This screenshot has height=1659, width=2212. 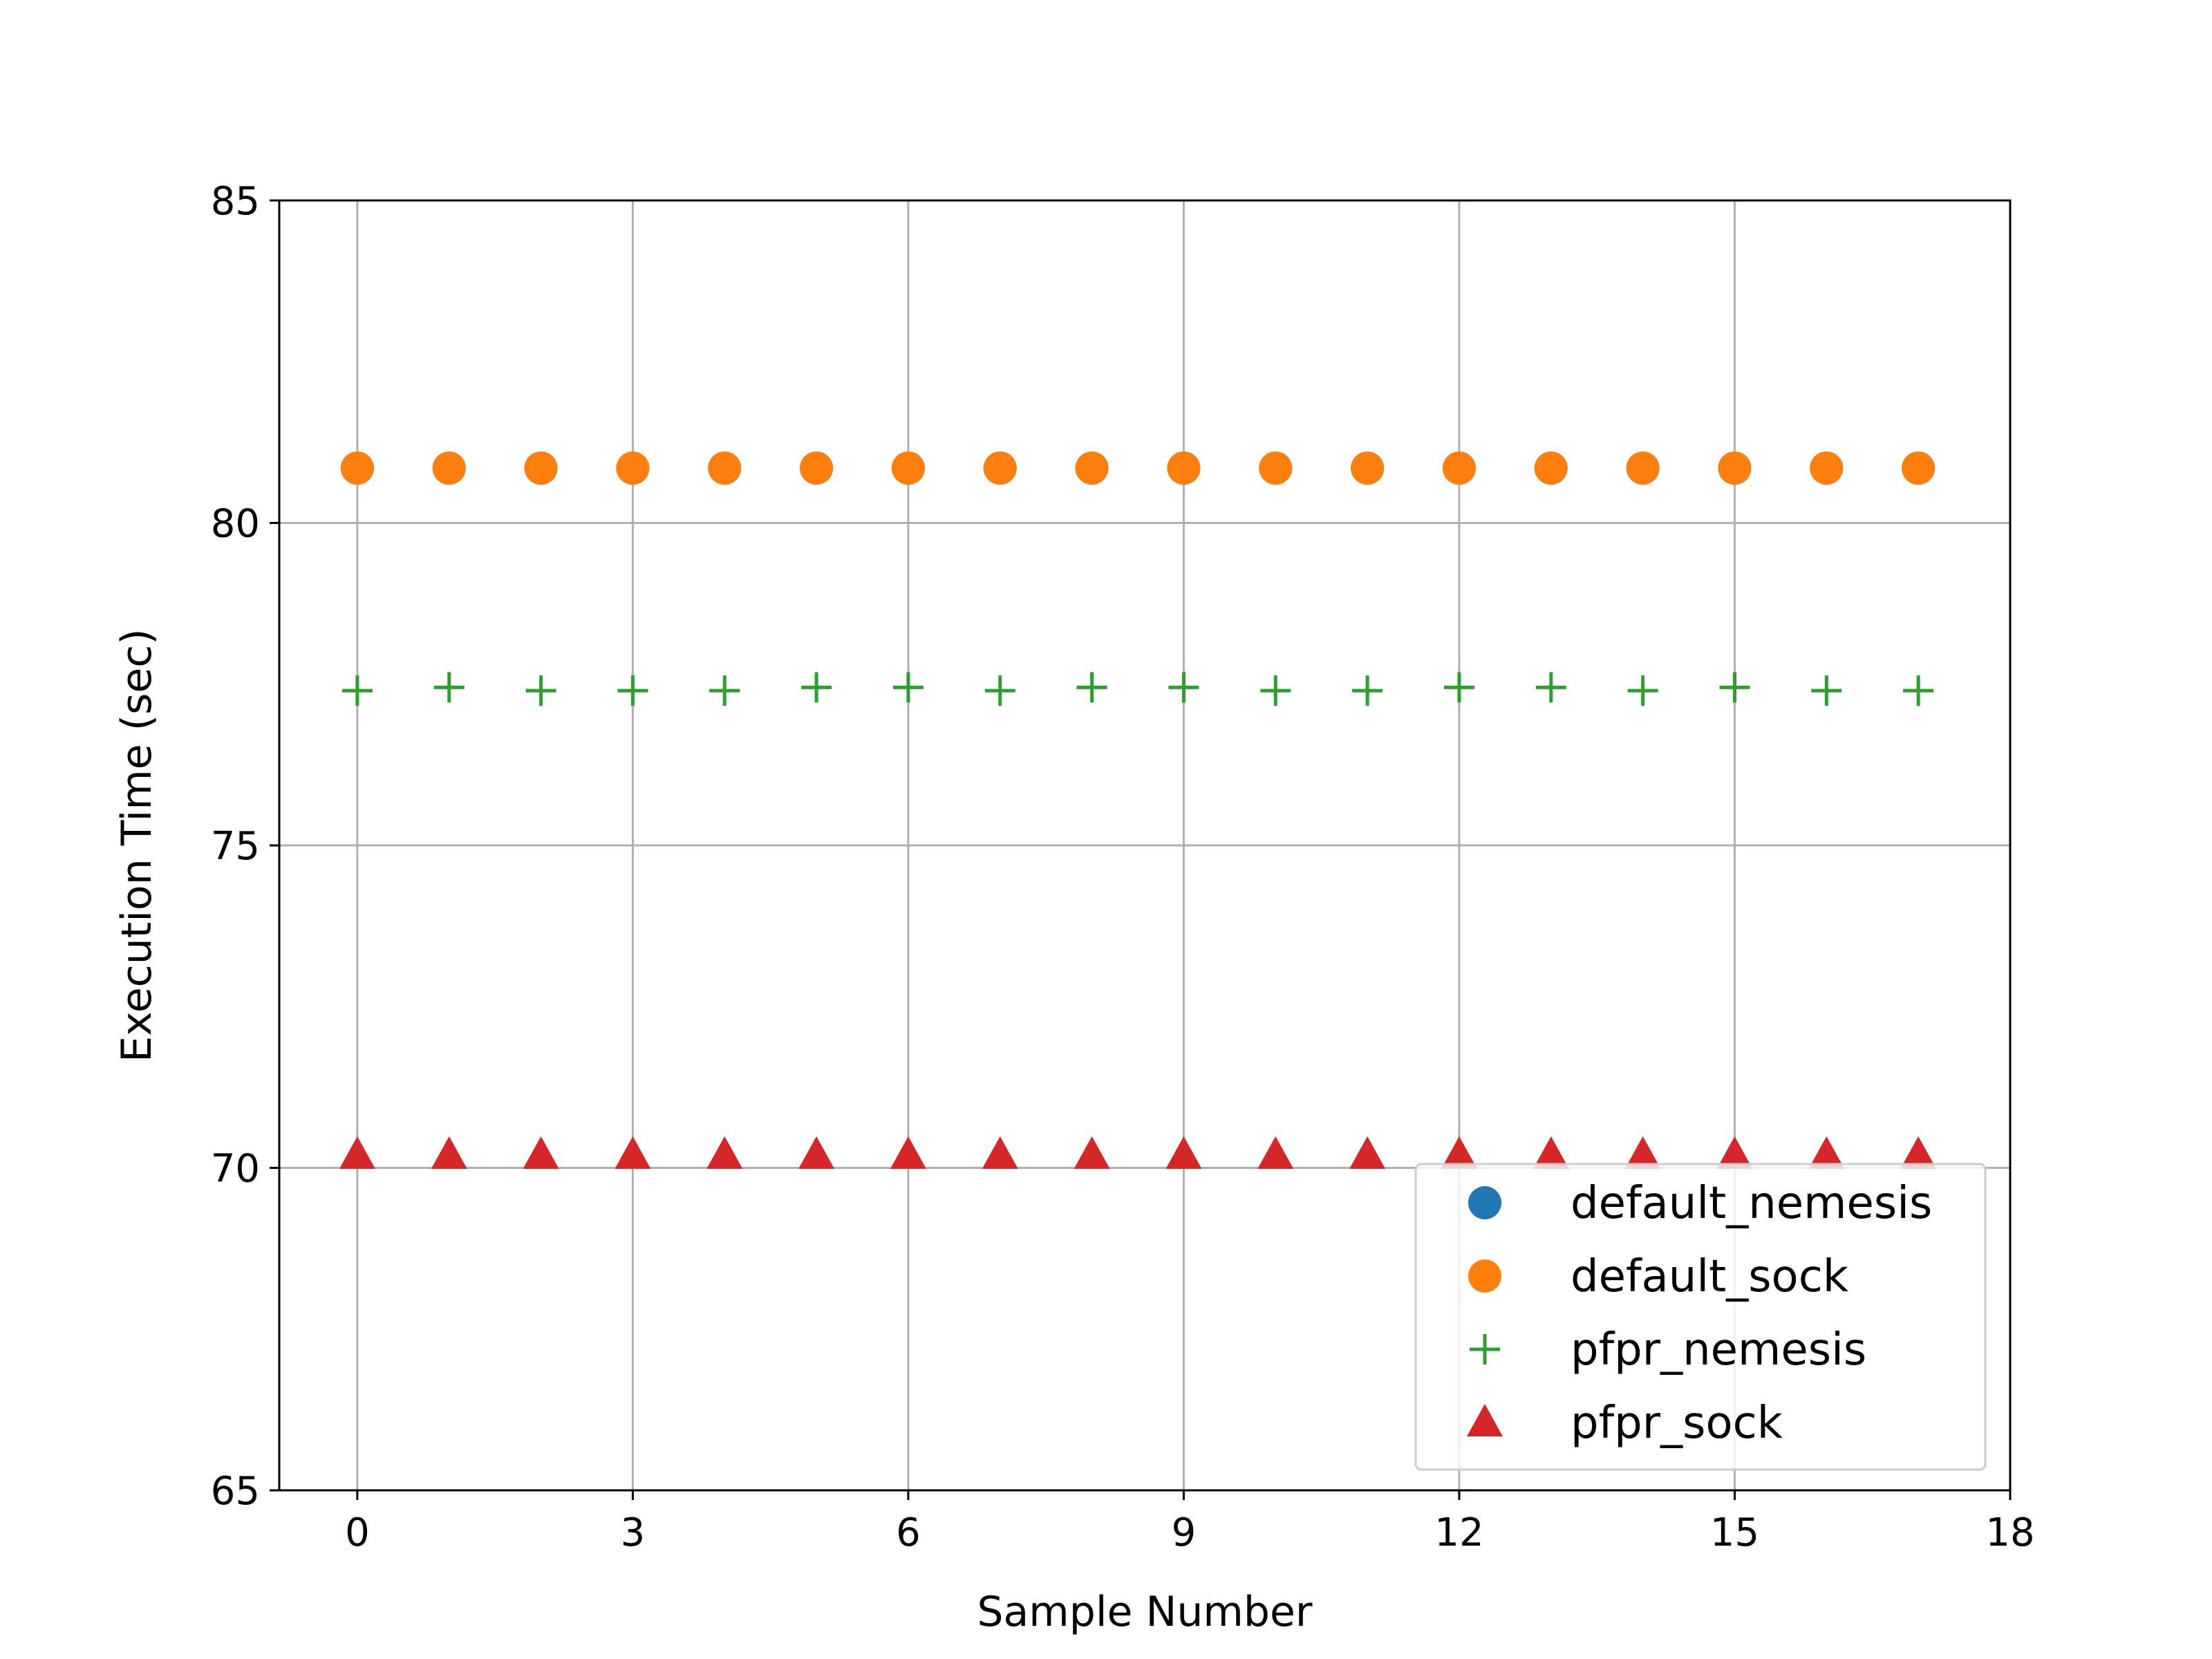 I want to click on legend-label: default_sock, so click(x=1709, y=1276).